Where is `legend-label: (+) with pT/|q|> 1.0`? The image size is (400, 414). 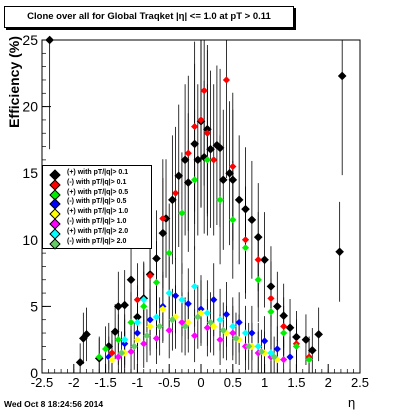 legend-label: (+) with pT/|q|> 1.0 is located at coordinates (98, 212).